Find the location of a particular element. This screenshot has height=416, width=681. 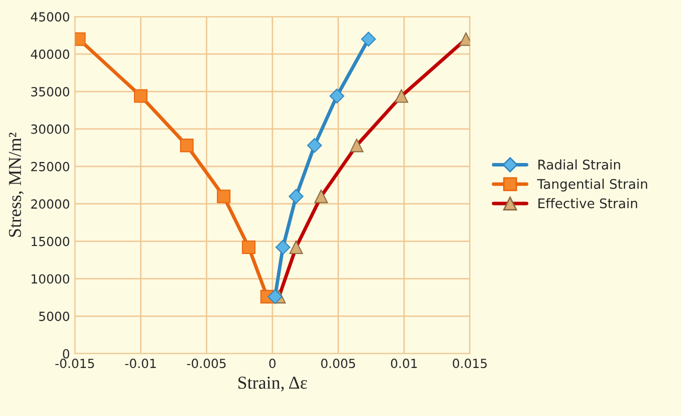

y-tick-label: 40000 is located at coordinates (50, 55).